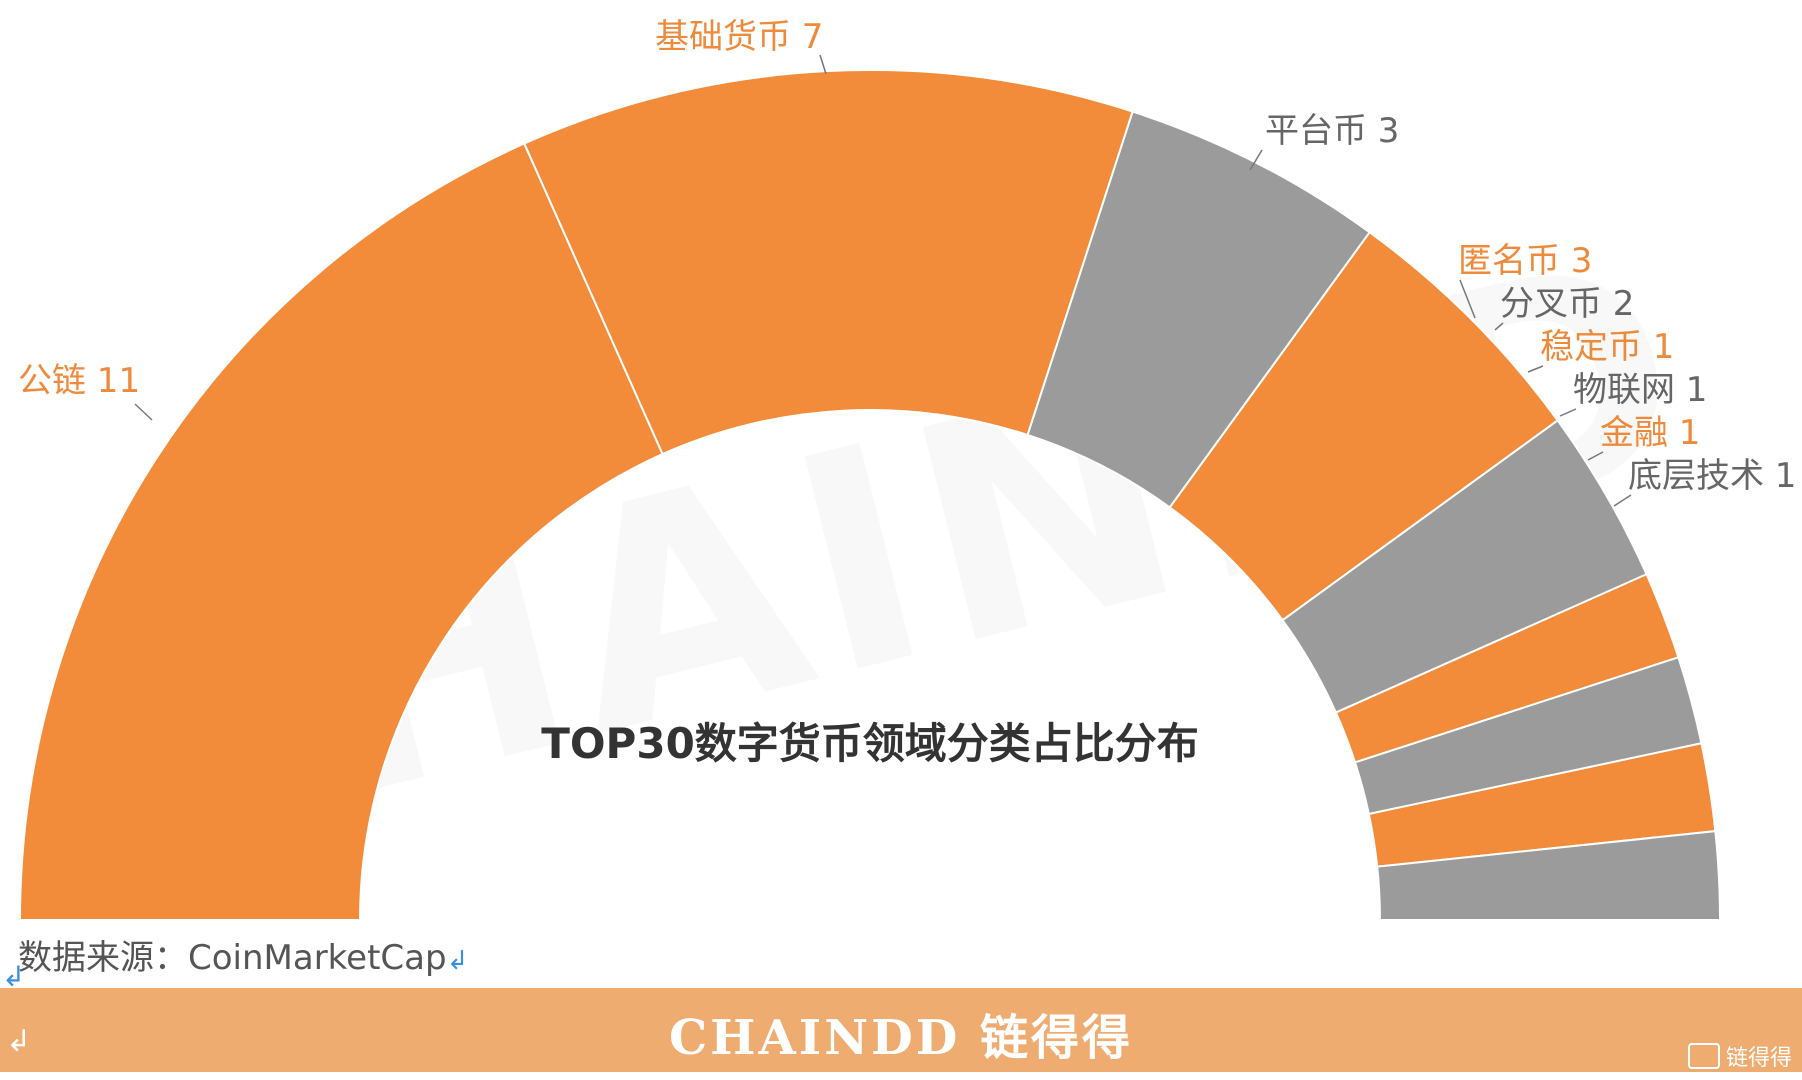 This screenshot has height=1080, width=1802. Describe the element at coordinates (1712, 476) in the screenshot. I see `segment-label-9: 底层技术 1` at that location.